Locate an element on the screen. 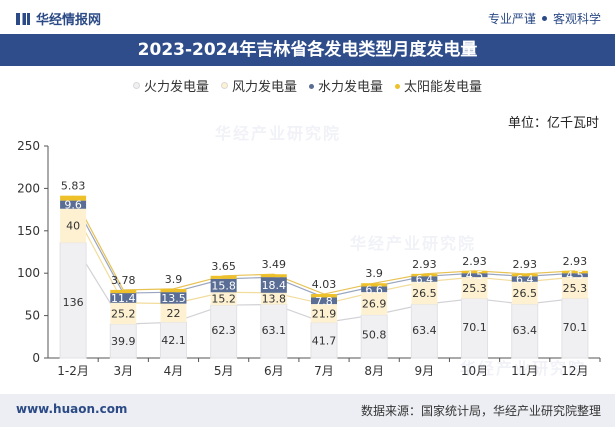 The image size is (615, 427). x-tick-label: 9月 is located at coordinates (425, 371).